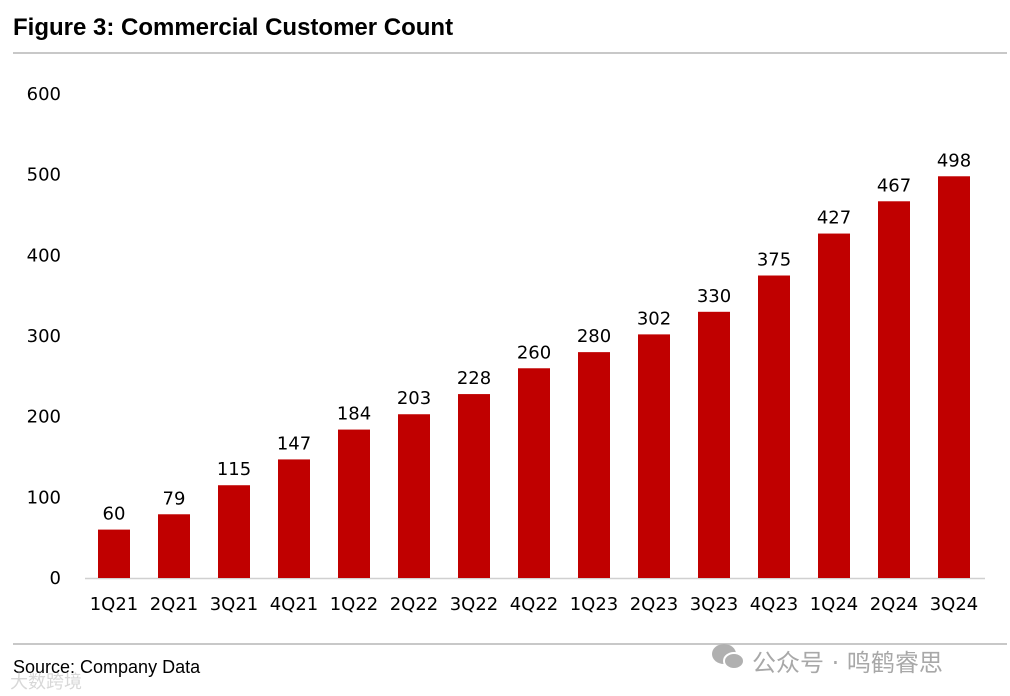 This screenshot has height=696, width=1010. Describe the element at coordinates (174, 498) in the screenshot. I see `data-label: 79` at that location.